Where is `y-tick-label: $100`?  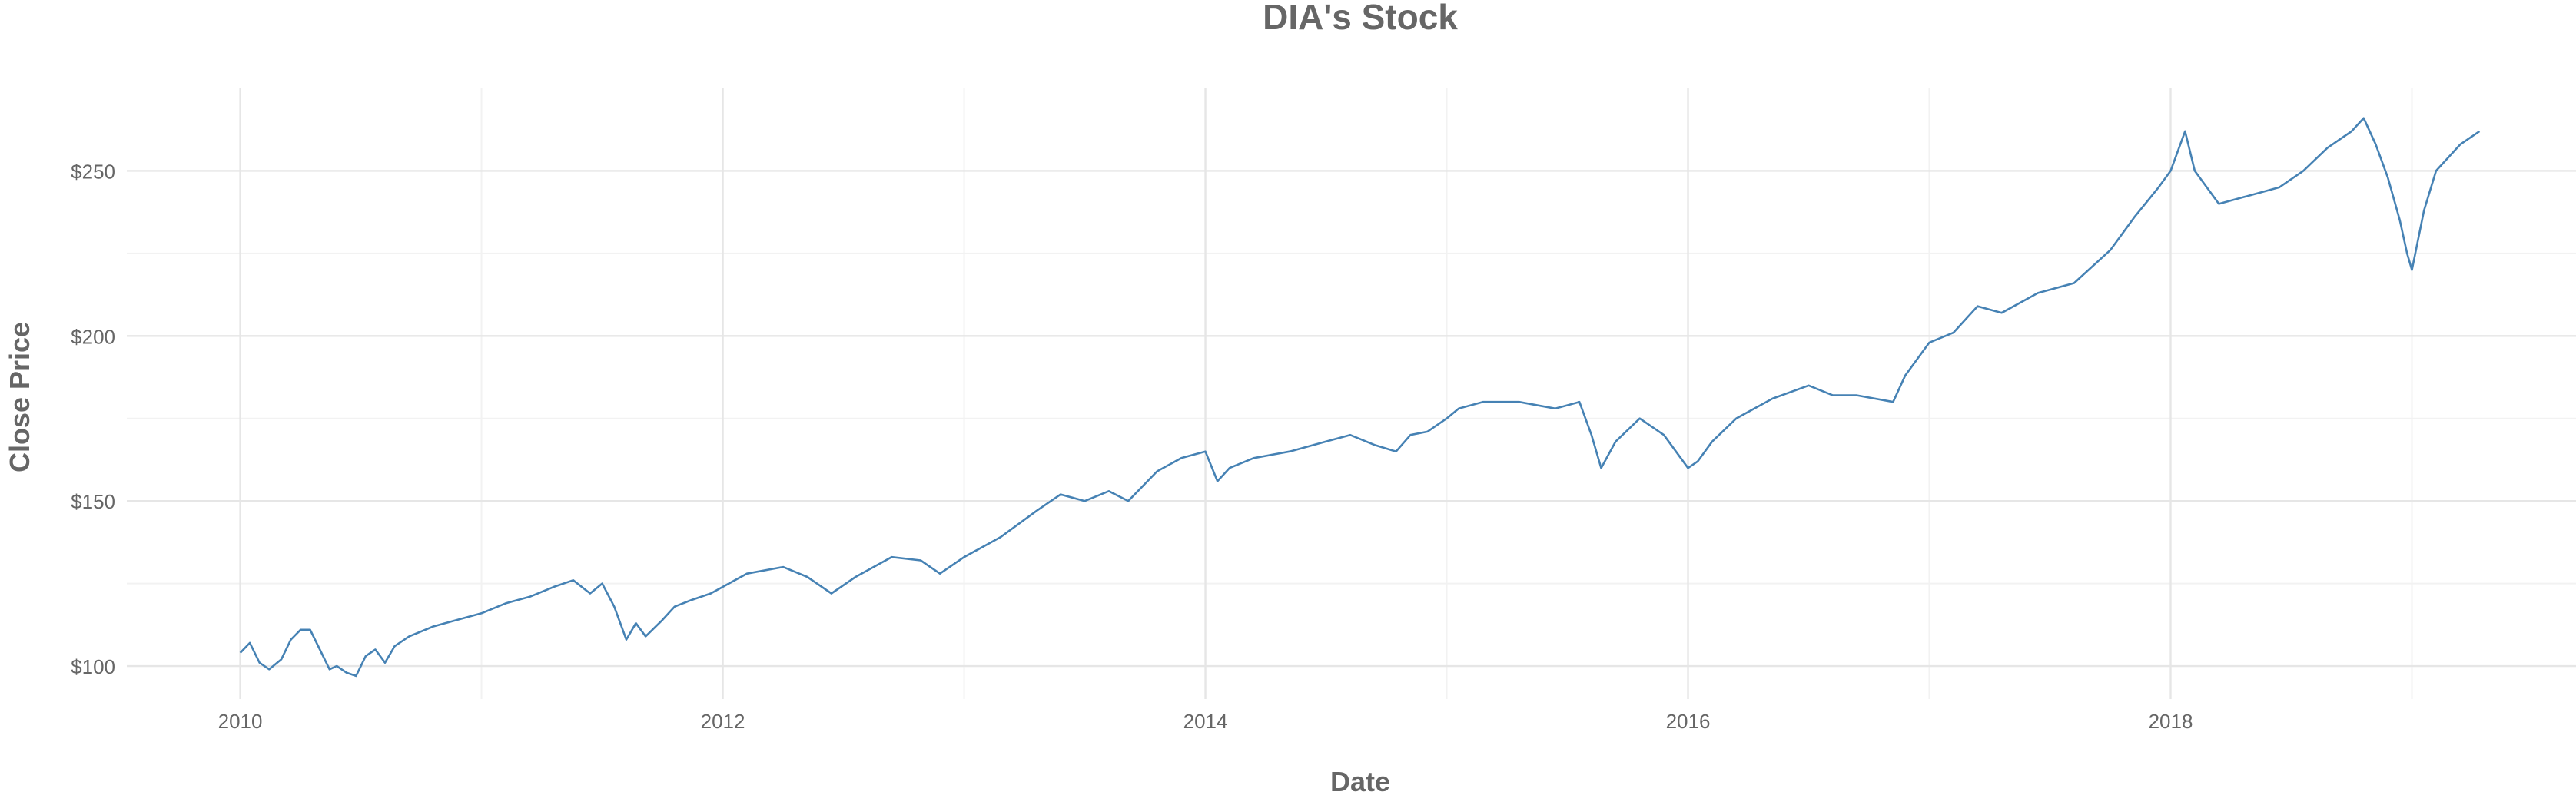 y-tick-label: $100 is located at coordinates (93, 666).